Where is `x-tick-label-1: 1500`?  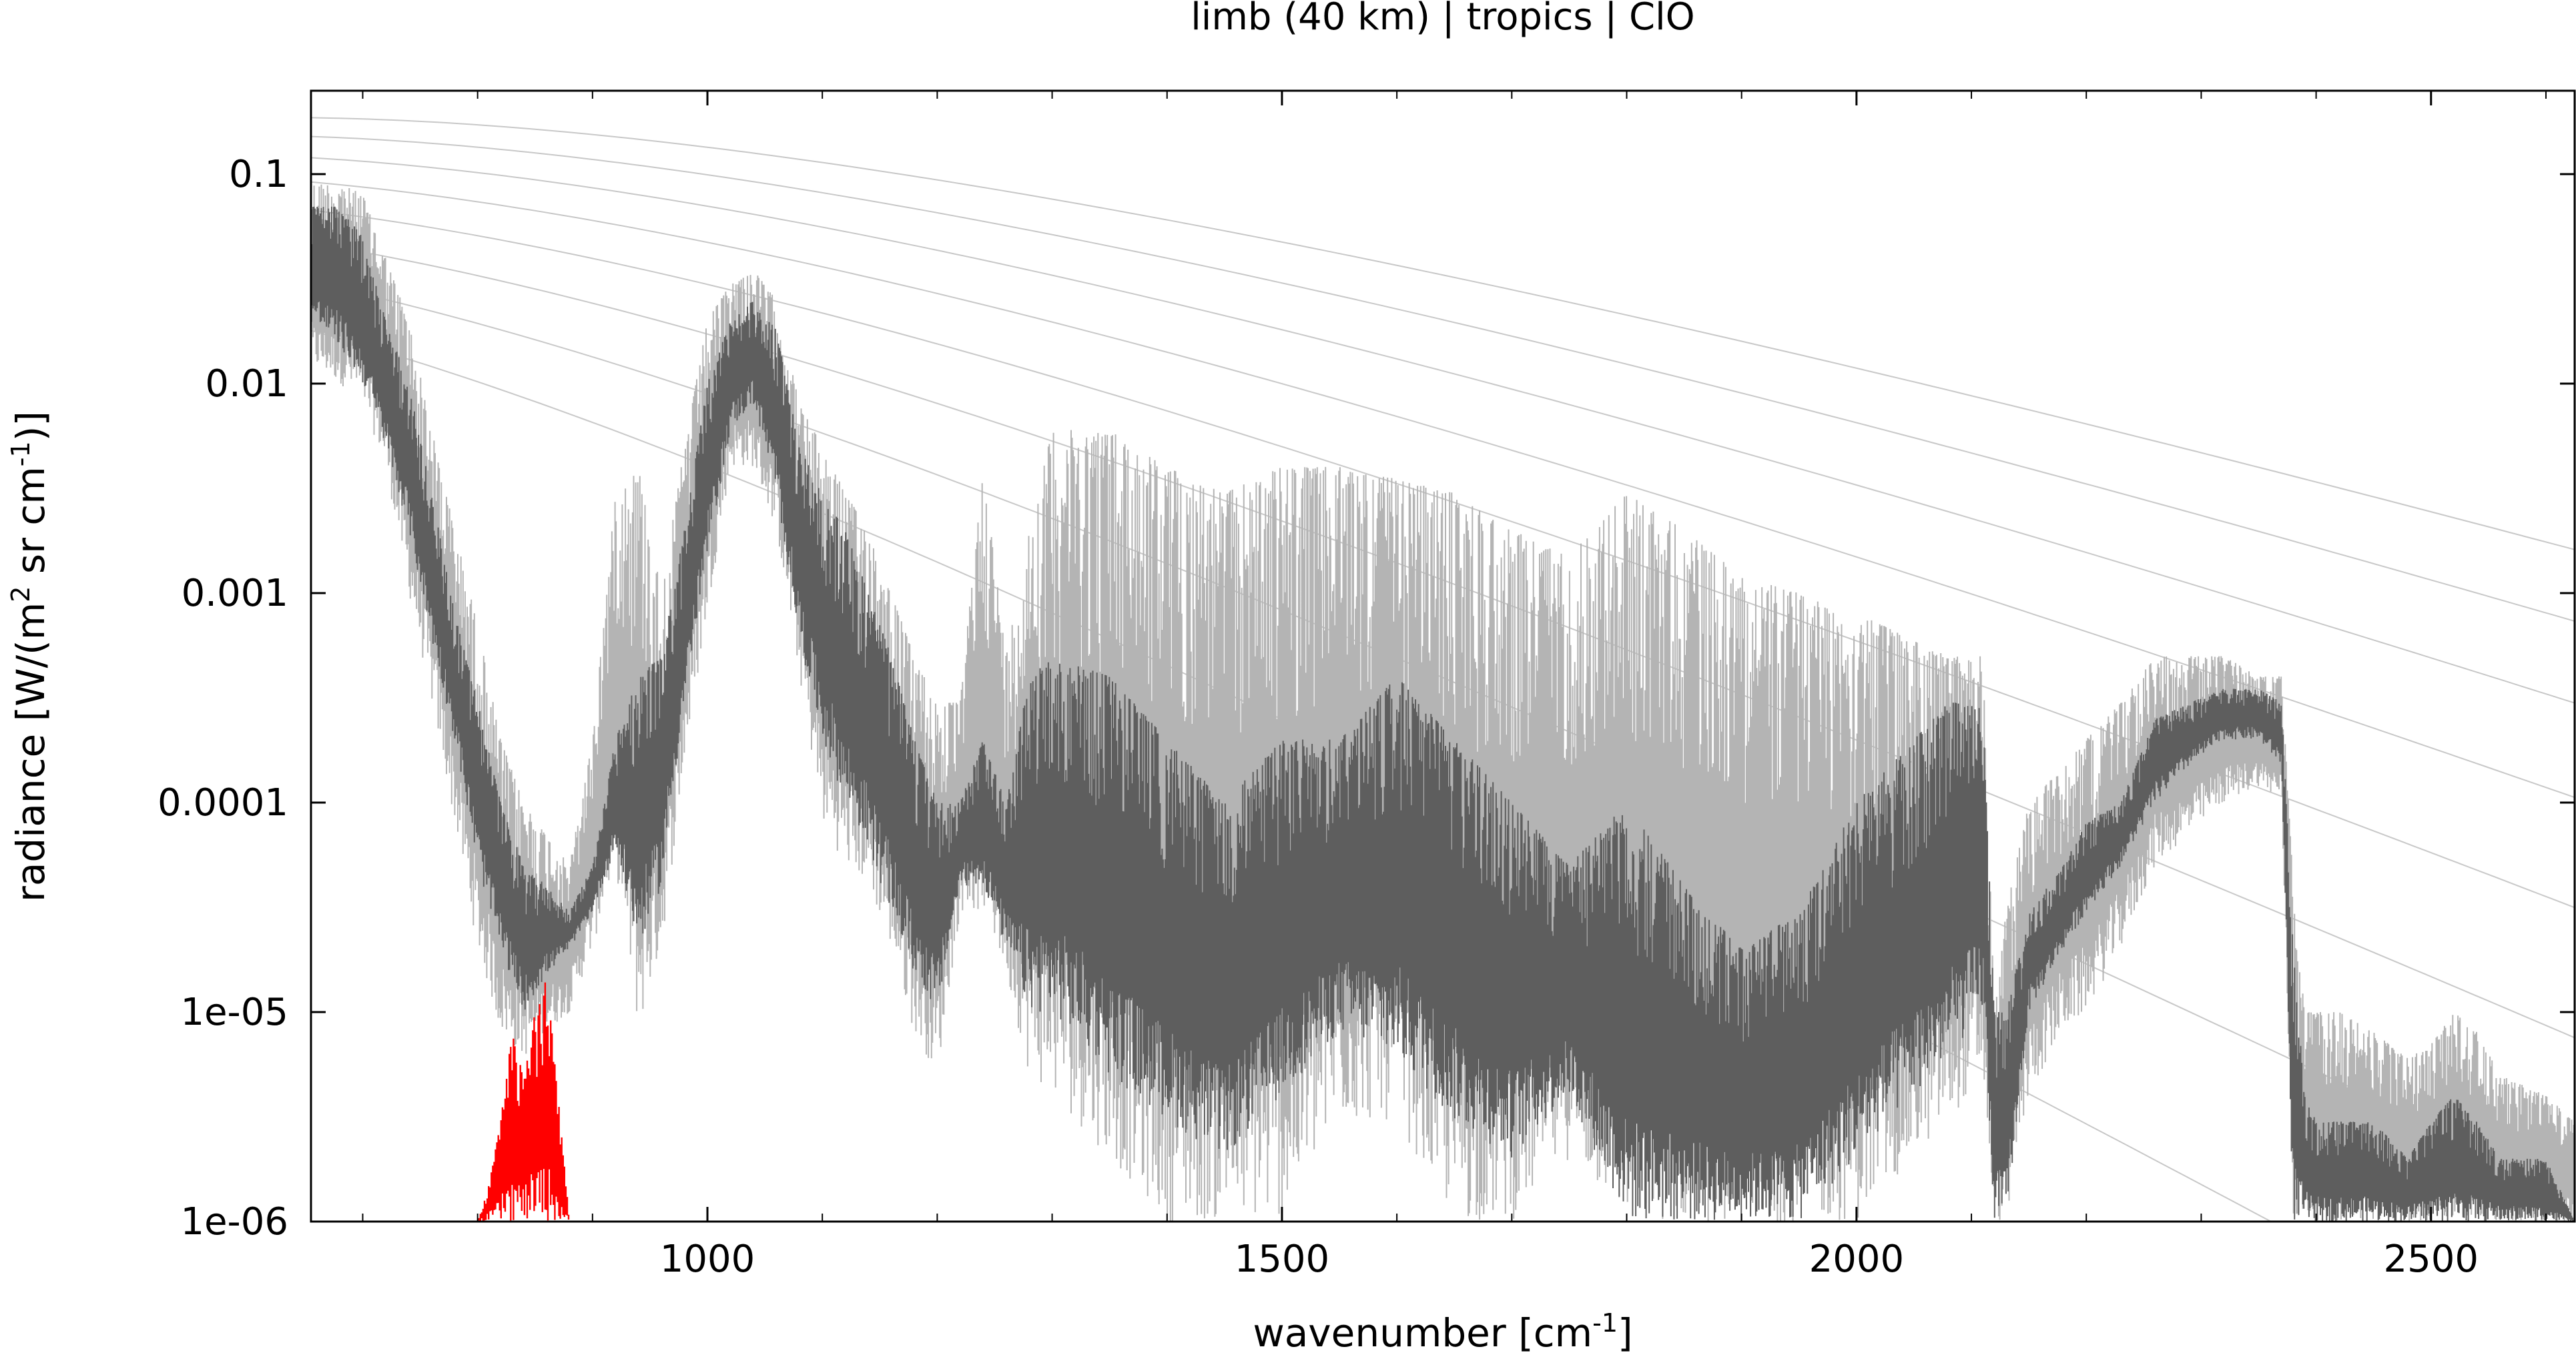 x-tick-label-1: 1500 is located at coordinates (1282, 1259).